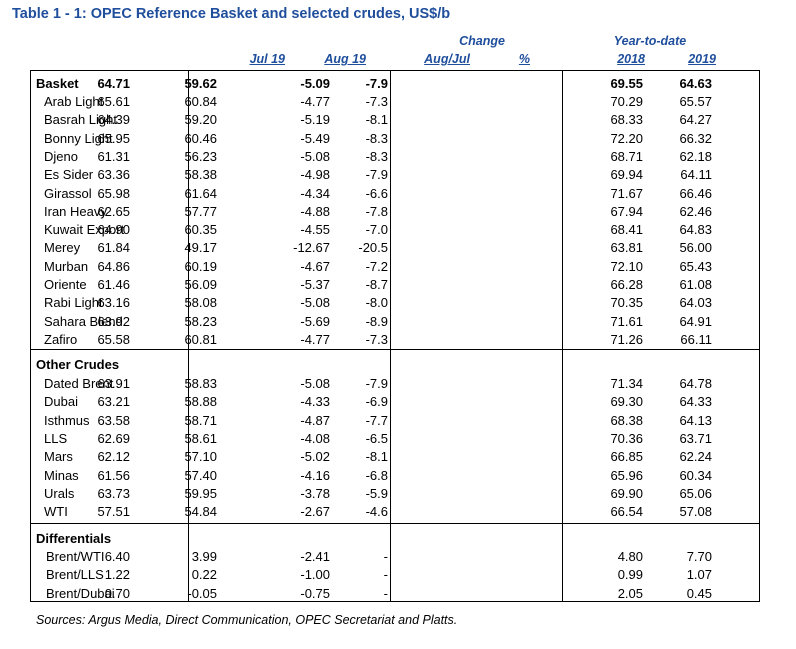 Image resolution: width=796 pixels, height=649 pixels. What do you see at coordinates (65, 284) in the screenshot?
I see `row-label: Oriente` at bounding box center [65, 284].